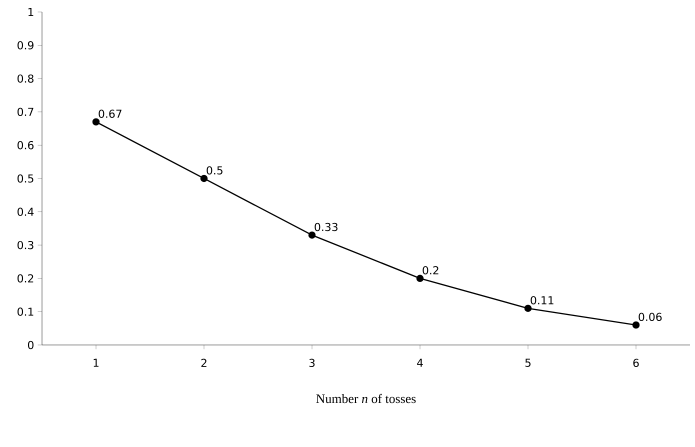  I want to click on data-label: 0.11, so click(542, 300).